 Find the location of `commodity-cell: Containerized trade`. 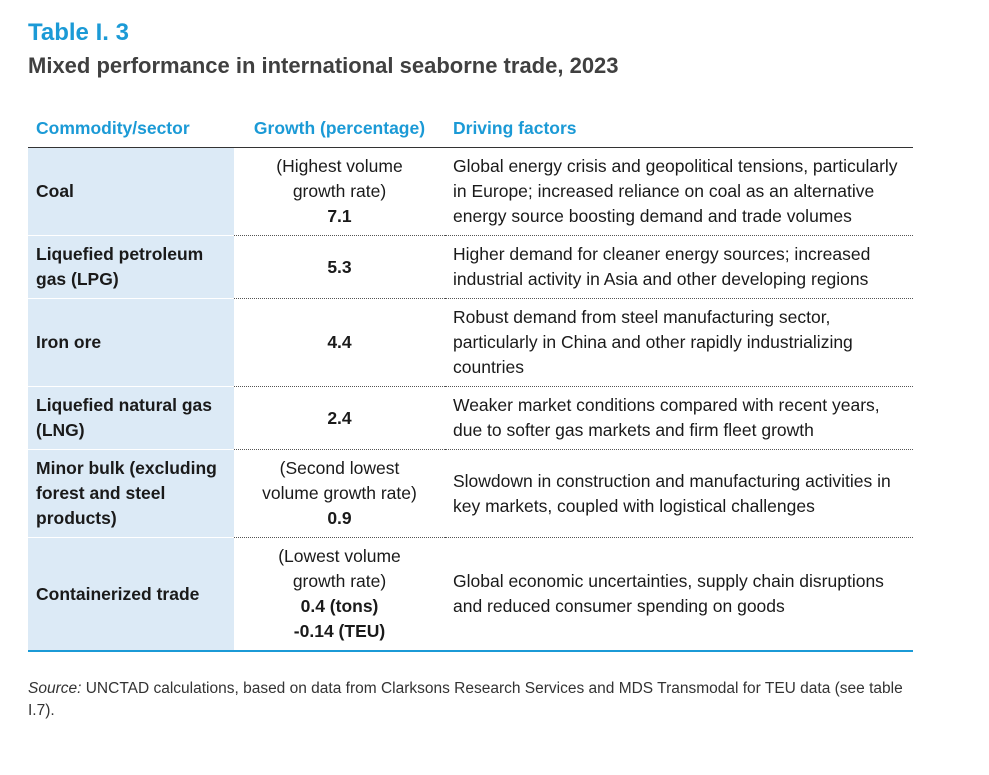

commodity-cell: Containerized trade is located at coordinates (131, 594).